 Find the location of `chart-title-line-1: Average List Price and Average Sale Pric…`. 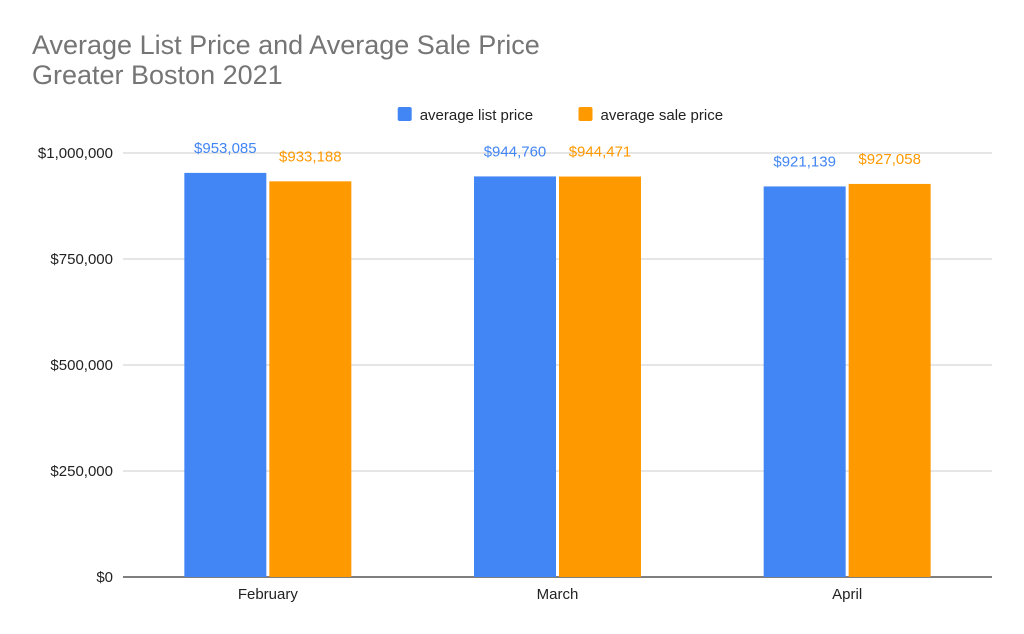

chart-title-line-1: Average List Price and Average Sale Pric… is located at coordinates (286, 45).